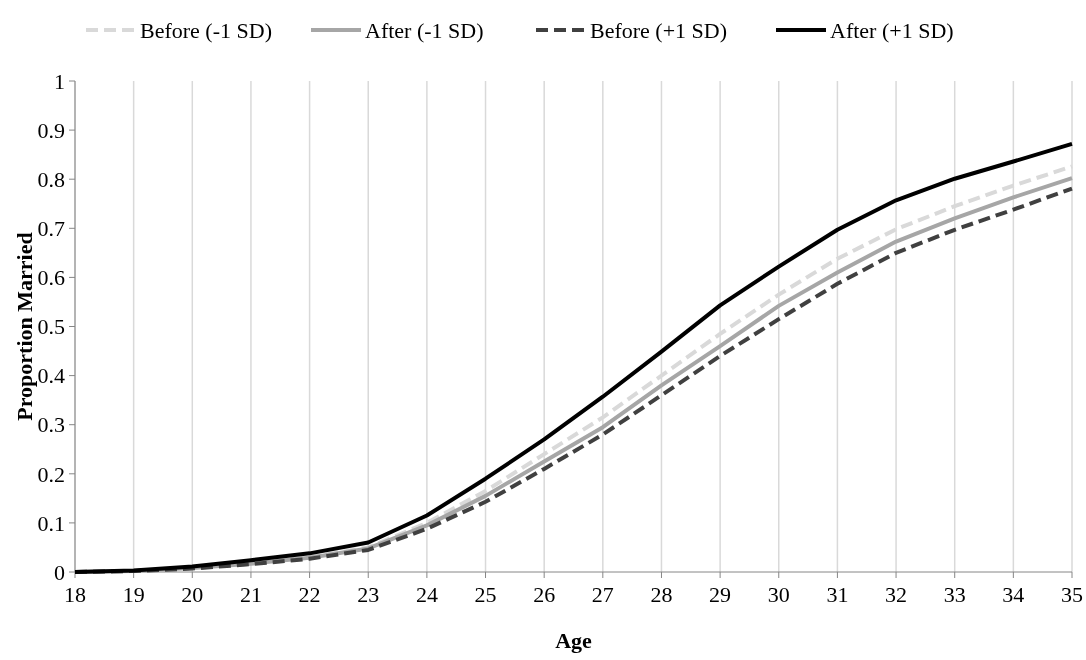 This screenshot has height=660, width=1086. What do you see at coordinates (51, 278) in the screenshot?
I see `y-tick-label: 0.6` at bounding box center [51, 278].